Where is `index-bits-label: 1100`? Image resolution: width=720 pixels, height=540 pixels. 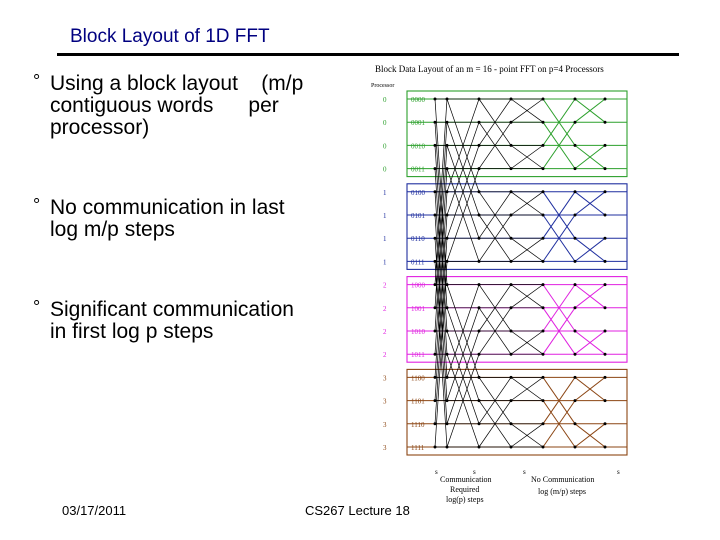
index-bits-label: 1100 is located at coordinates (418, 378).